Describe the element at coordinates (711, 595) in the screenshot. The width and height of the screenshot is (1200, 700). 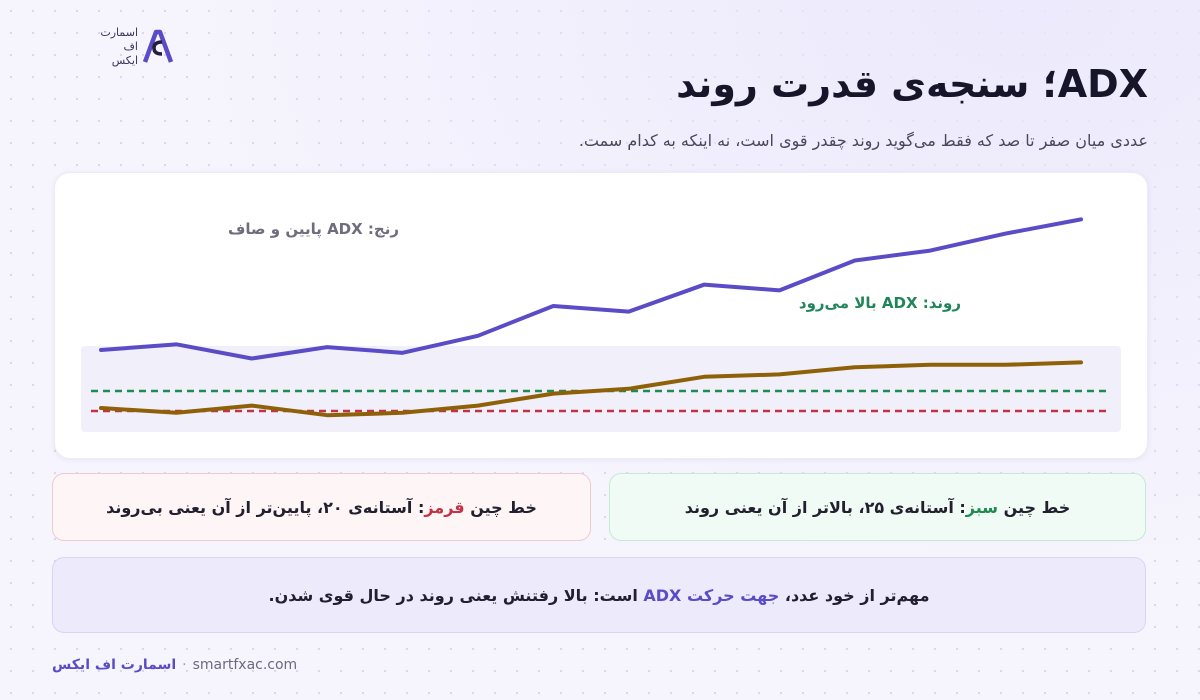
I see `main-note-highlight: جهت حرکت ADX` at that location.